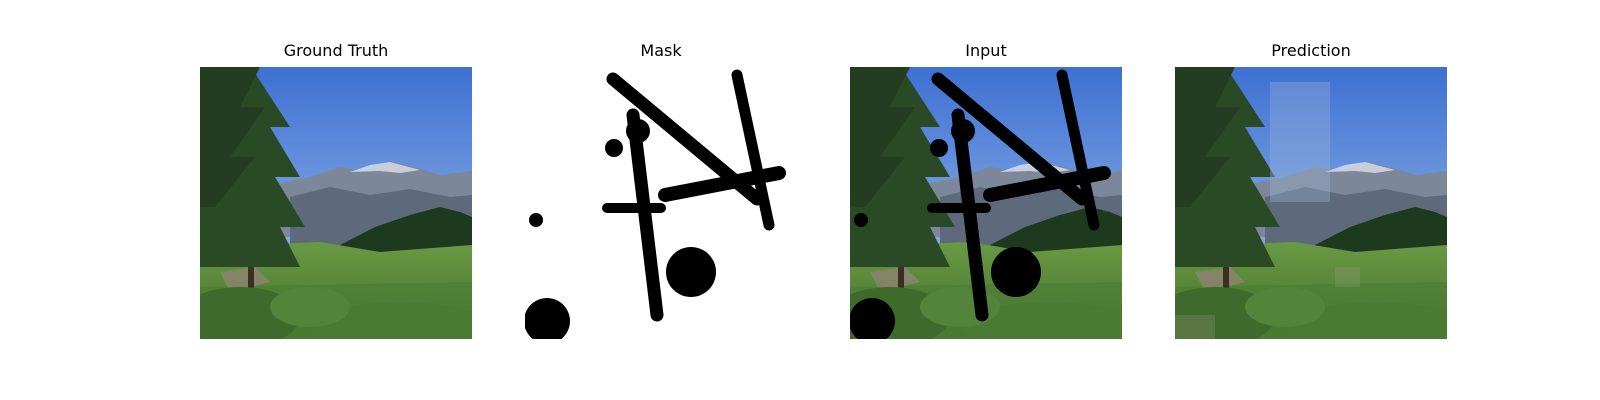 This screenshot has height=400, width=1600. Describe the element at coordinates (336, 203) in the screenshot. I see `ground-truth-image` at that location.